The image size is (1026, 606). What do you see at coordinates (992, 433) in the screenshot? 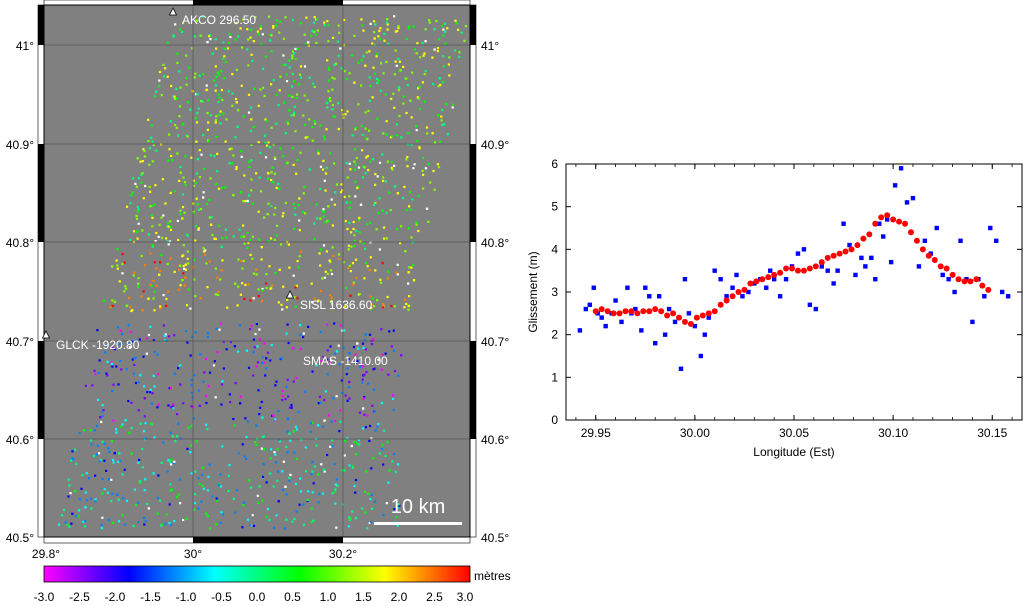
I see `x-tick-label: 30.15` at bounding box center [992, 433].